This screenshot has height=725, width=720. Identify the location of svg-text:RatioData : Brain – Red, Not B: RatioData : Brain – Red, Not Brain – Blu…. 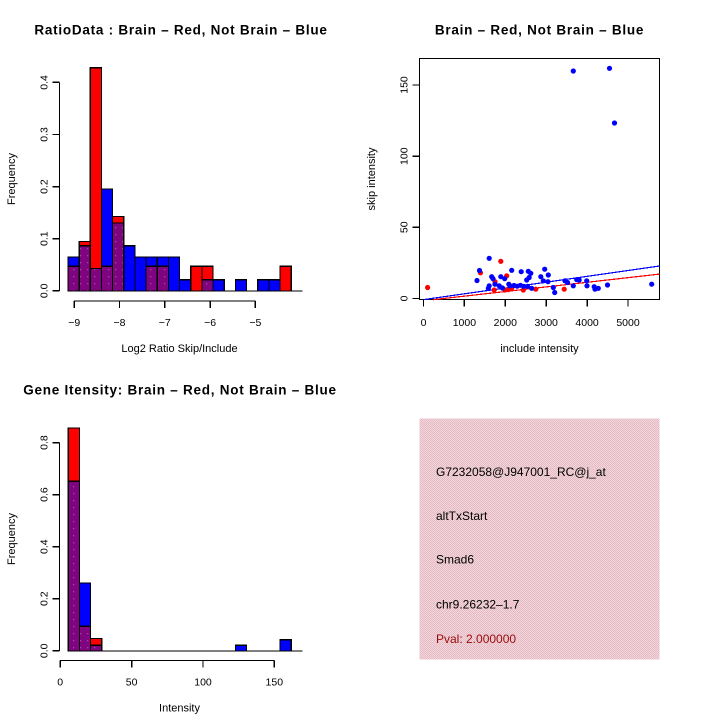
(180, 29).